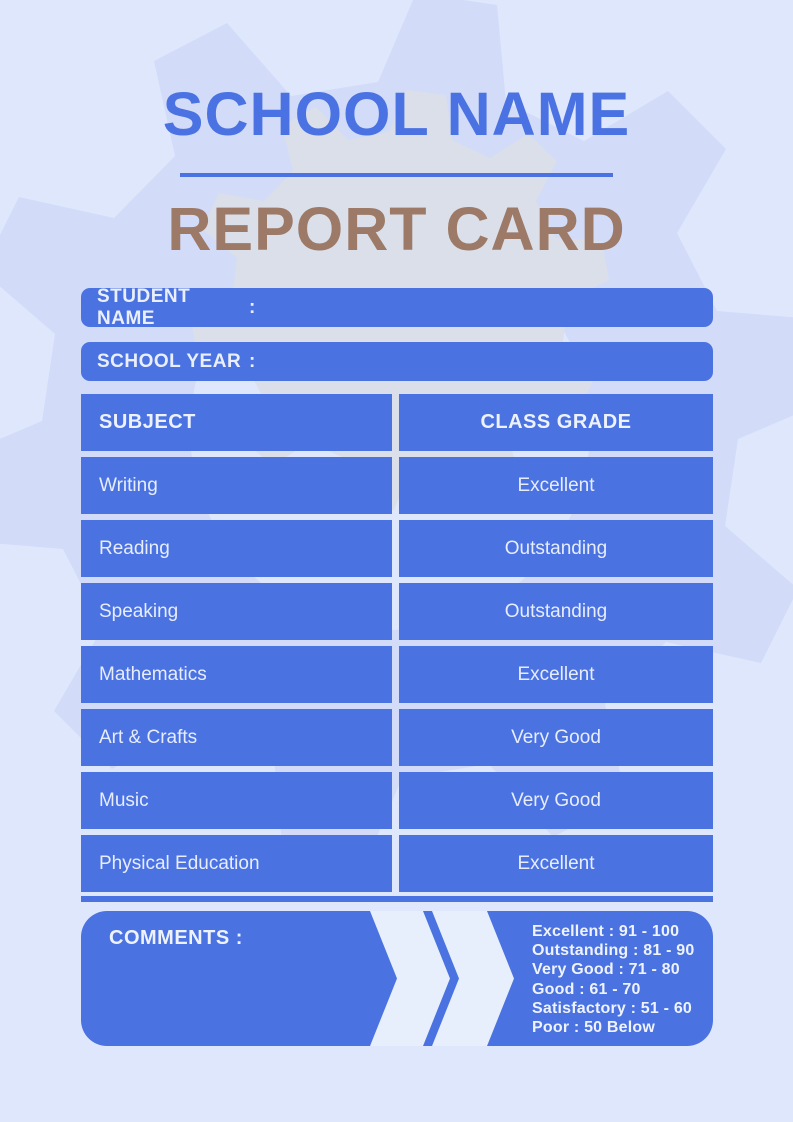 The width and height of the screenshot is (793, 1122). What do you see at coordinates (594, 1028) in the screenshot?
I see `scale-item-poor: Poor : 50 Below` at bounding box center [594, 1028].